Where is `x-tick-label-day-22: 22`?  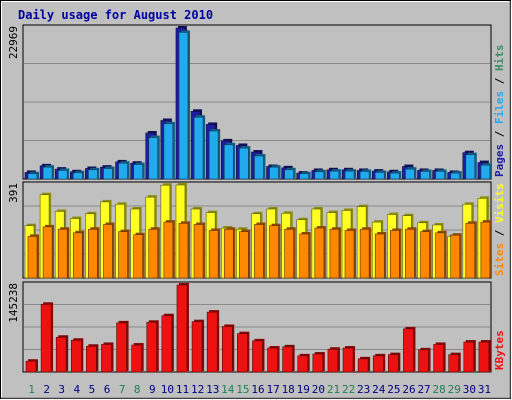 x-tick-label-day-22: 22 is located at coordinates (348, 389).